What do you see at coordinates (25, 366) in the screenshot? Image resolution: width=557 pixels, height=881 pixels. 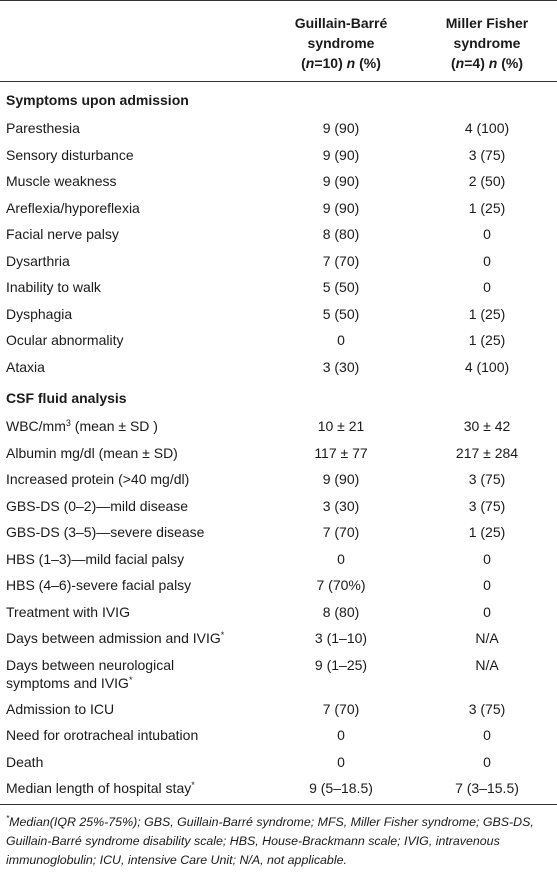 I see `row-label: Ataxia` at bounding box center [25, 366].